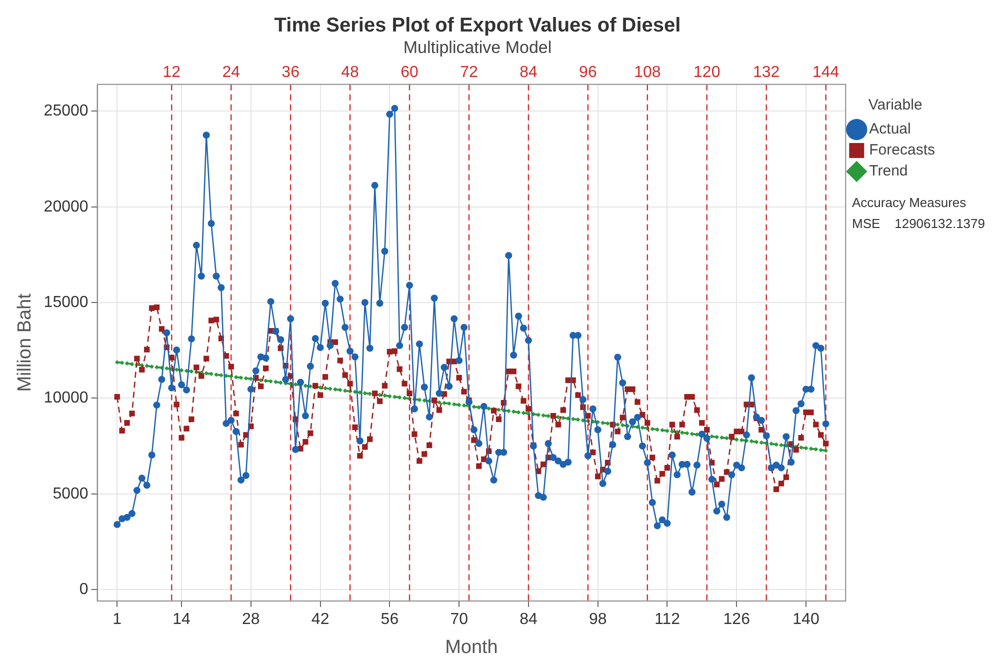  I want to click on x-tick-label: 1, so click(117, 619).